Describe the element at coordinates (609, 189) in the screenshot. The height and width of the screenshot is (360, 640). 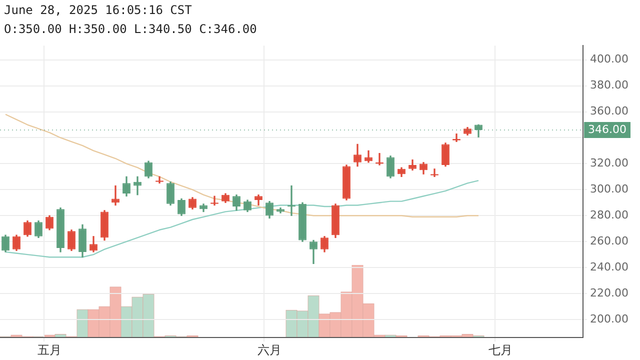
I see `y-tick-label: 300.00` at that location.